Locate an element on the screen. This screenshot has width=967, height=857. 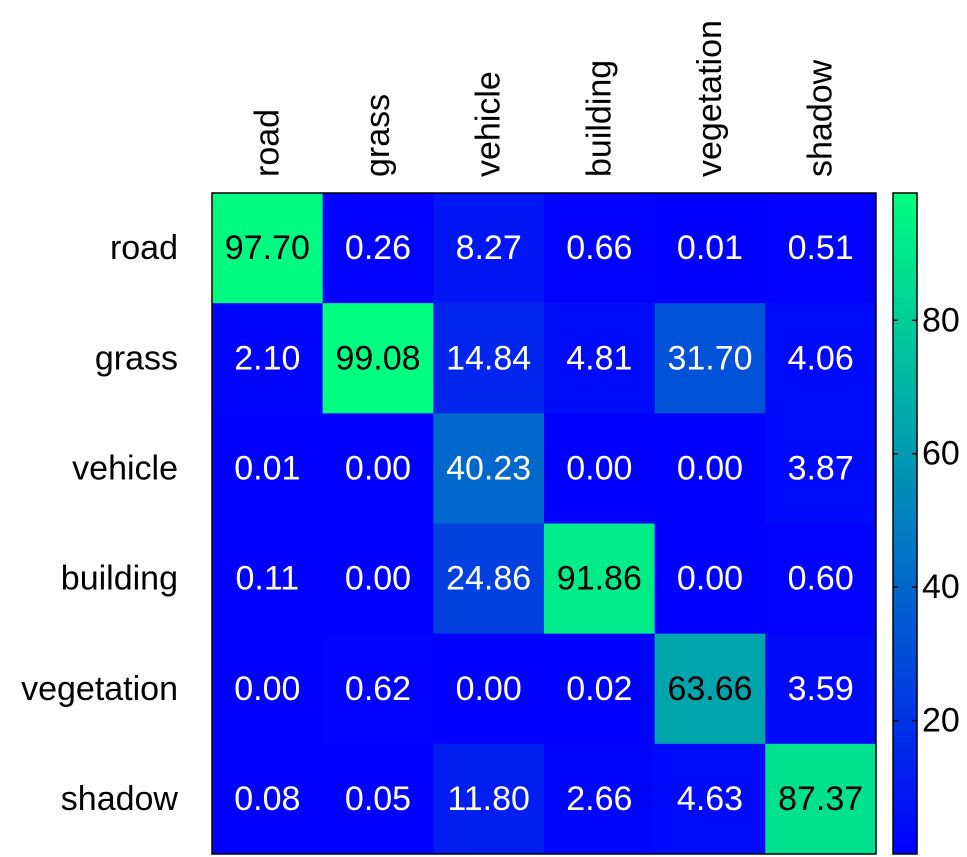
cell-value-label: 4.06 is located at coordinates (821, 358).